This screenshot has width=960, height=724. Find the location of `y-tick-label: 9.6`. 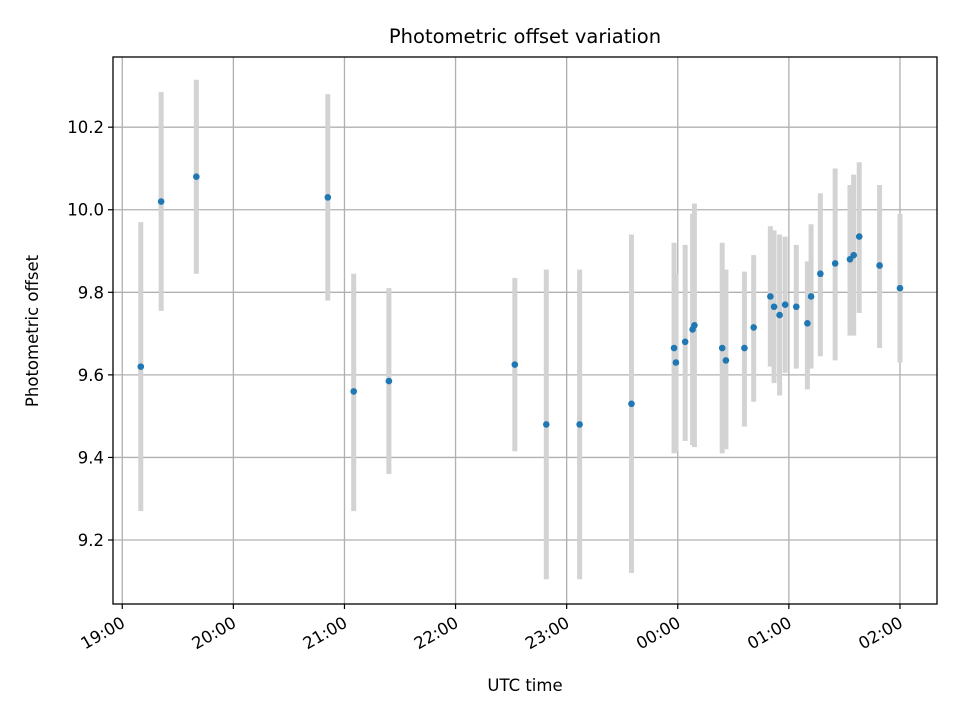

y-tick-label: 9.6 is located at coordinates (91, 375).